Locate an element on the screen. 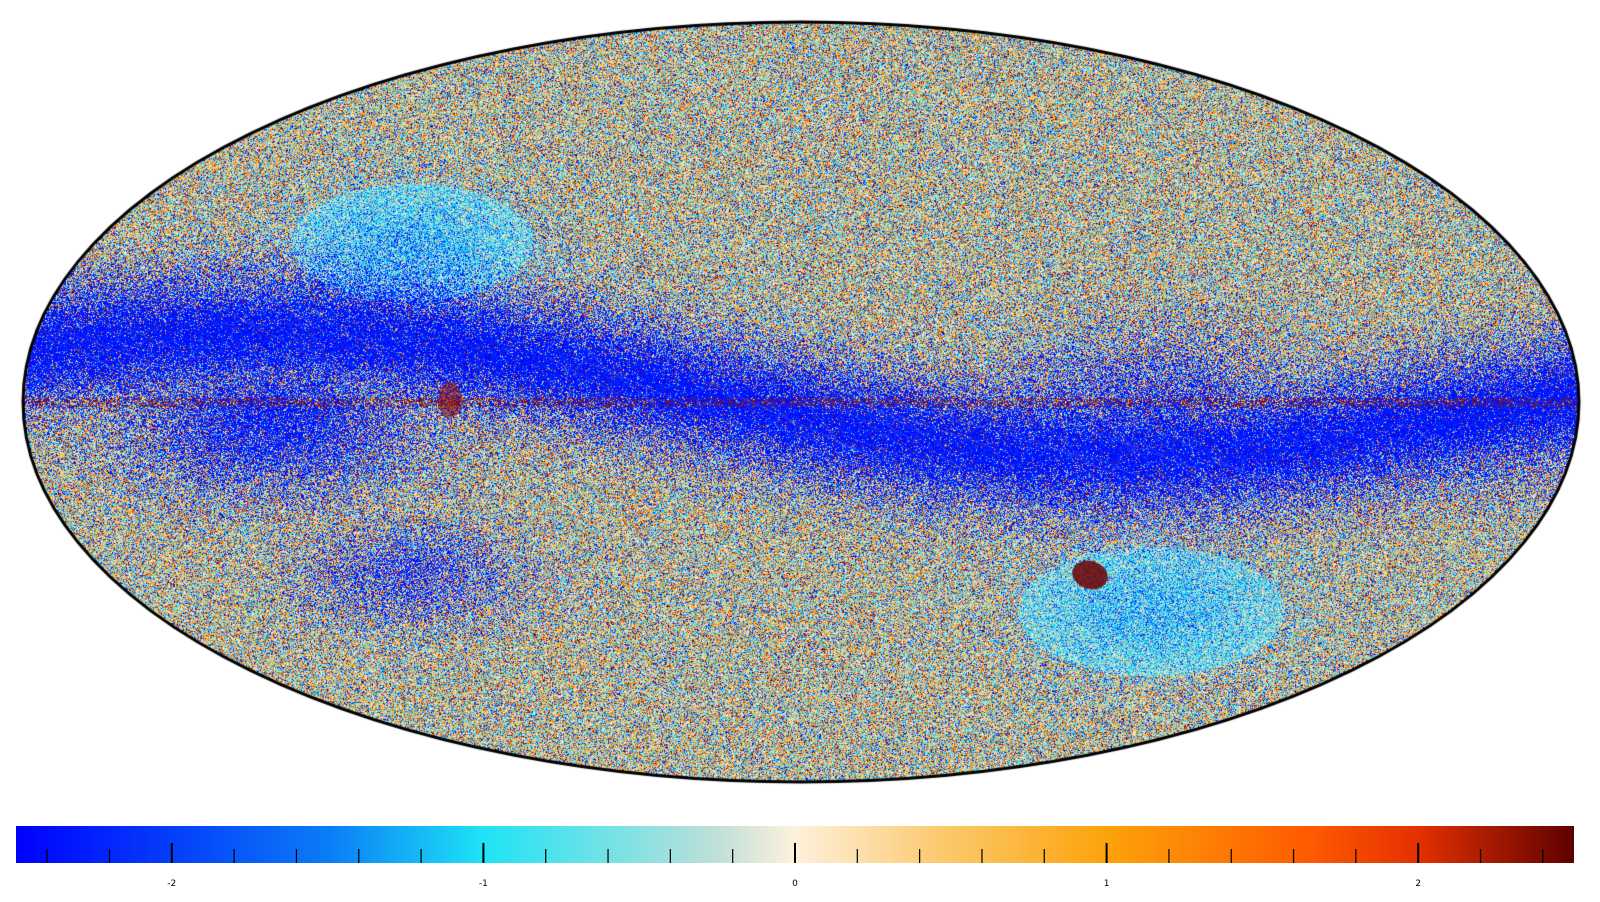  colorbar-tick-label: 2 is located at coordinates (1418, 884).